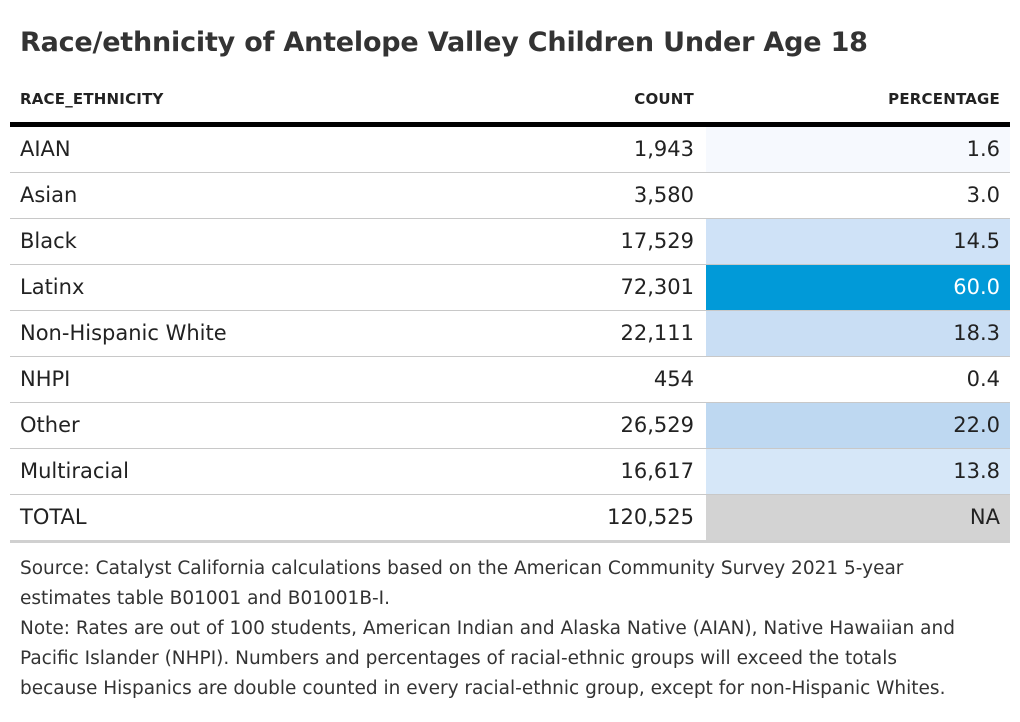  What do you see at coordinates (45, 149) in the screenshot?
I see `race-ethnicity-cell: AIAN` at bounding box center [45, 149].